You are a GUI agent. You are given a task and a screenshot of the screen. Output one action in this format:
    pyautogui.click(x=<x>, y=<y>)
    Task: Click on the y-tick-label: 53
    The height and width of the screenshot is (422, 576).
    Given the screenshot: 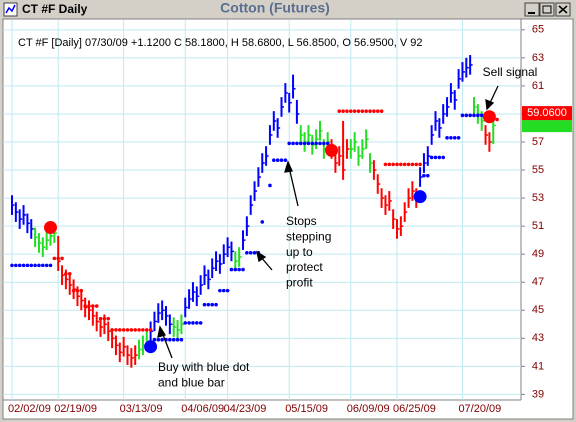 What is the action you would take?
    pyautogui.click(x=538, y=198)
    